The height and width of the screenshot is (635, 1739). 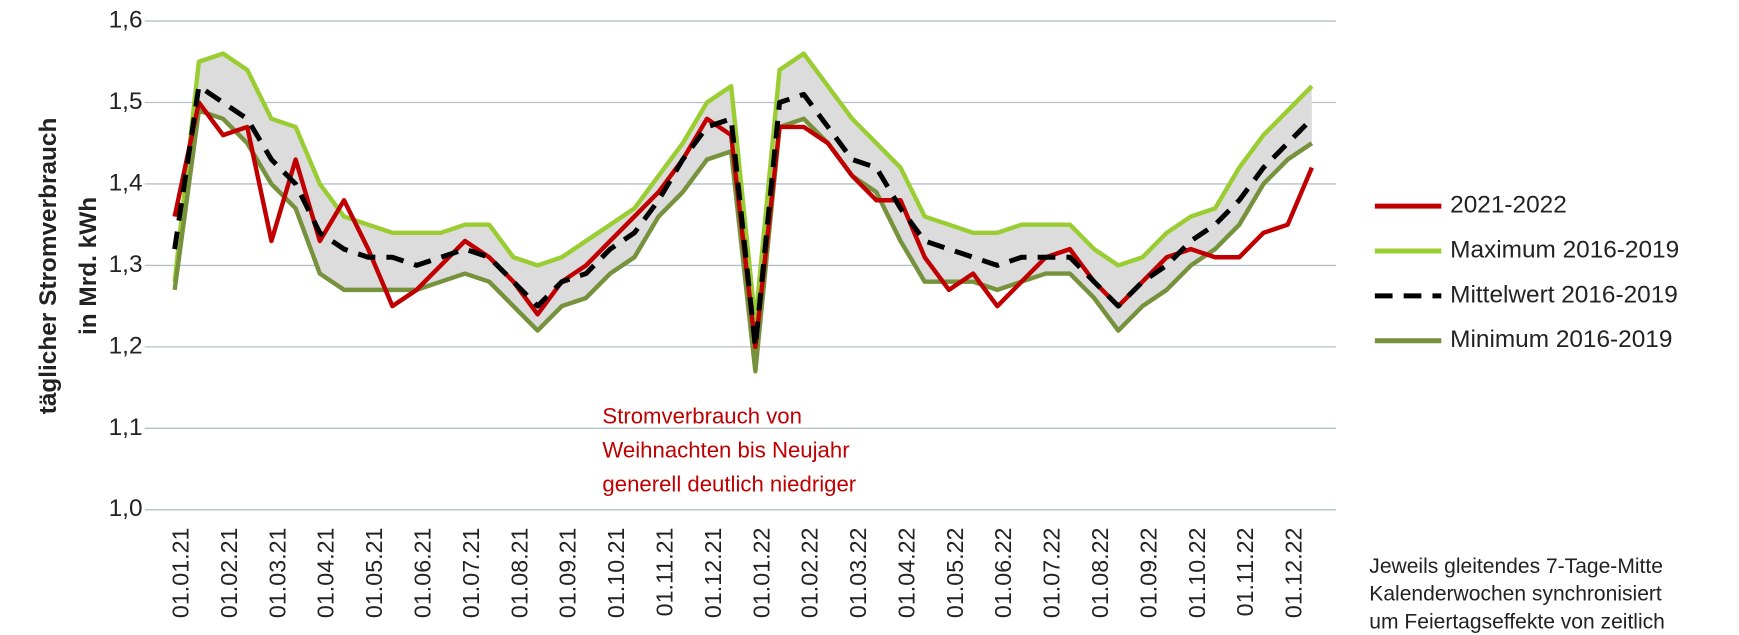 What do you see at coordinates (423, 573) in the screenshot?
I see `x-tick-label: 01.06.21` at bounding box center [423, 573].